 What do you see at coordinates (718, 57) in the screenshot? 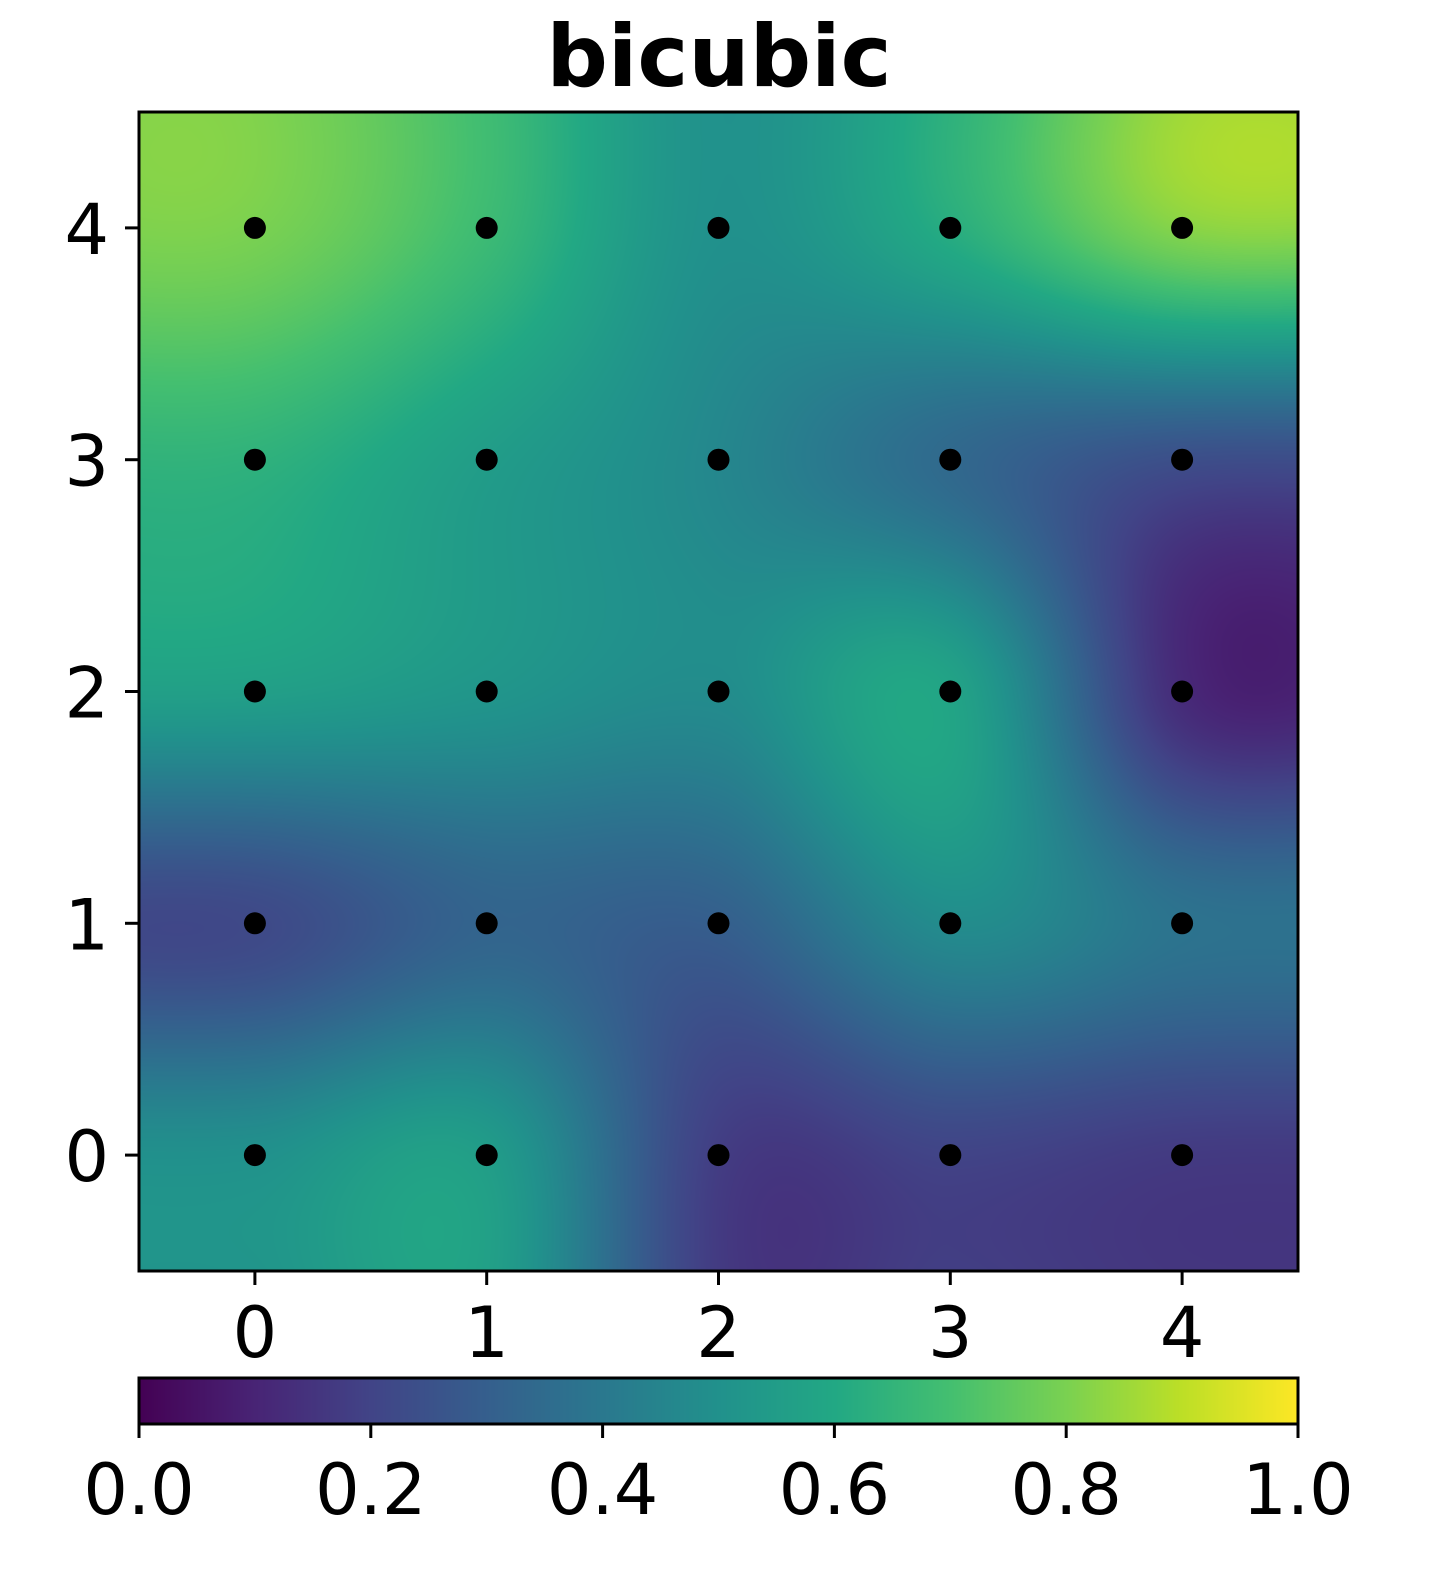
I see `chart-title: bicubic` at bounding box center [718, 57].